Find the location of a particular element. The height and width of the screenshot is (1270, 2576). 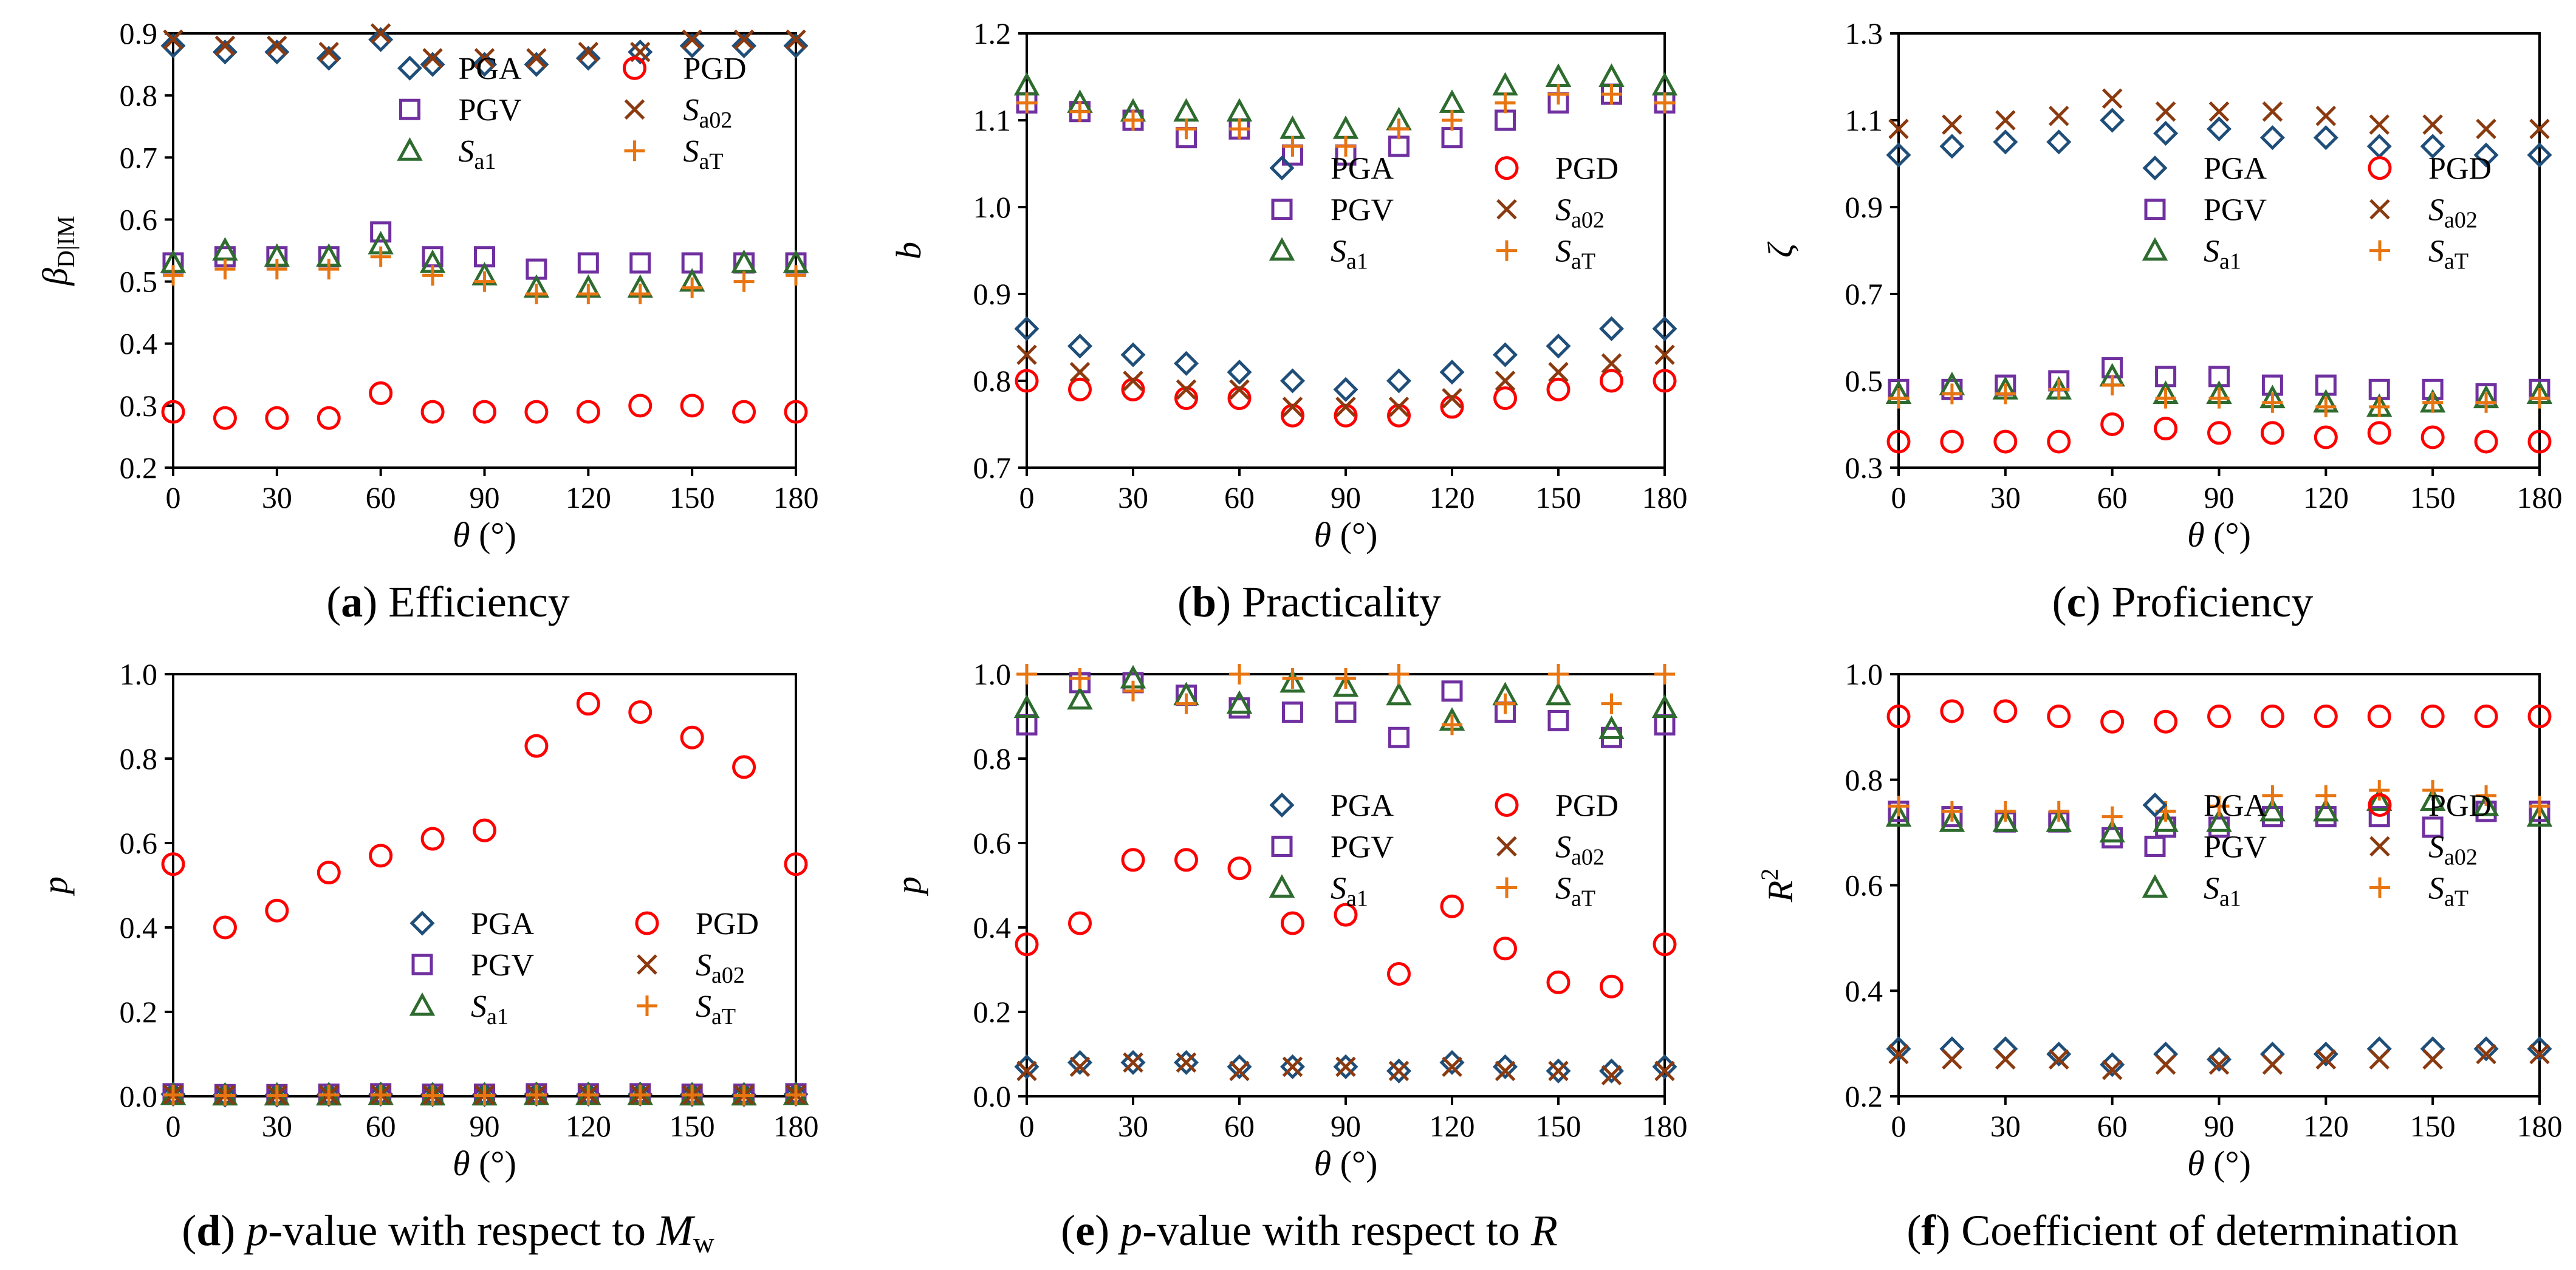

legend-label-PGV: PGV is located at coordinates (490, 111).